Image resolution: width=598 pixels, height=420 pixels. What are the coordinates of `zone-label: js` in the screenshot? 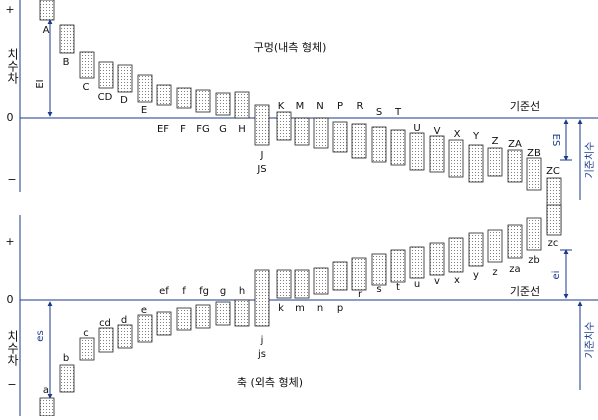 It's located at (261, 354).